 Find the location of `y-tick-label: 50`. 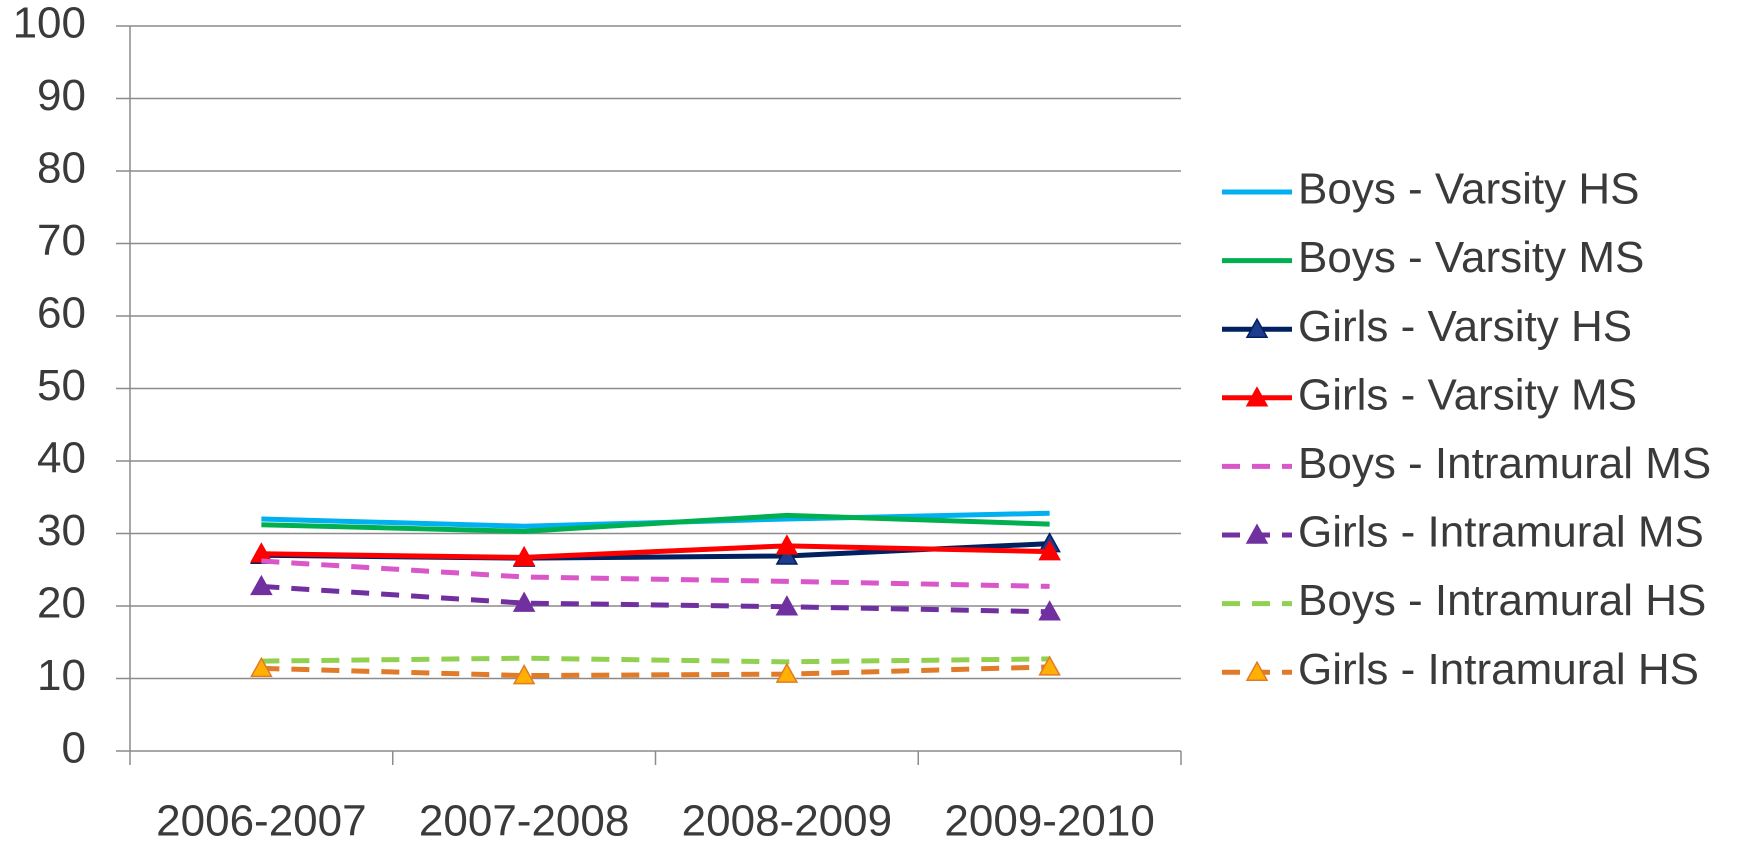

y-tick-label: 50 is located at coordinates (61, 385).